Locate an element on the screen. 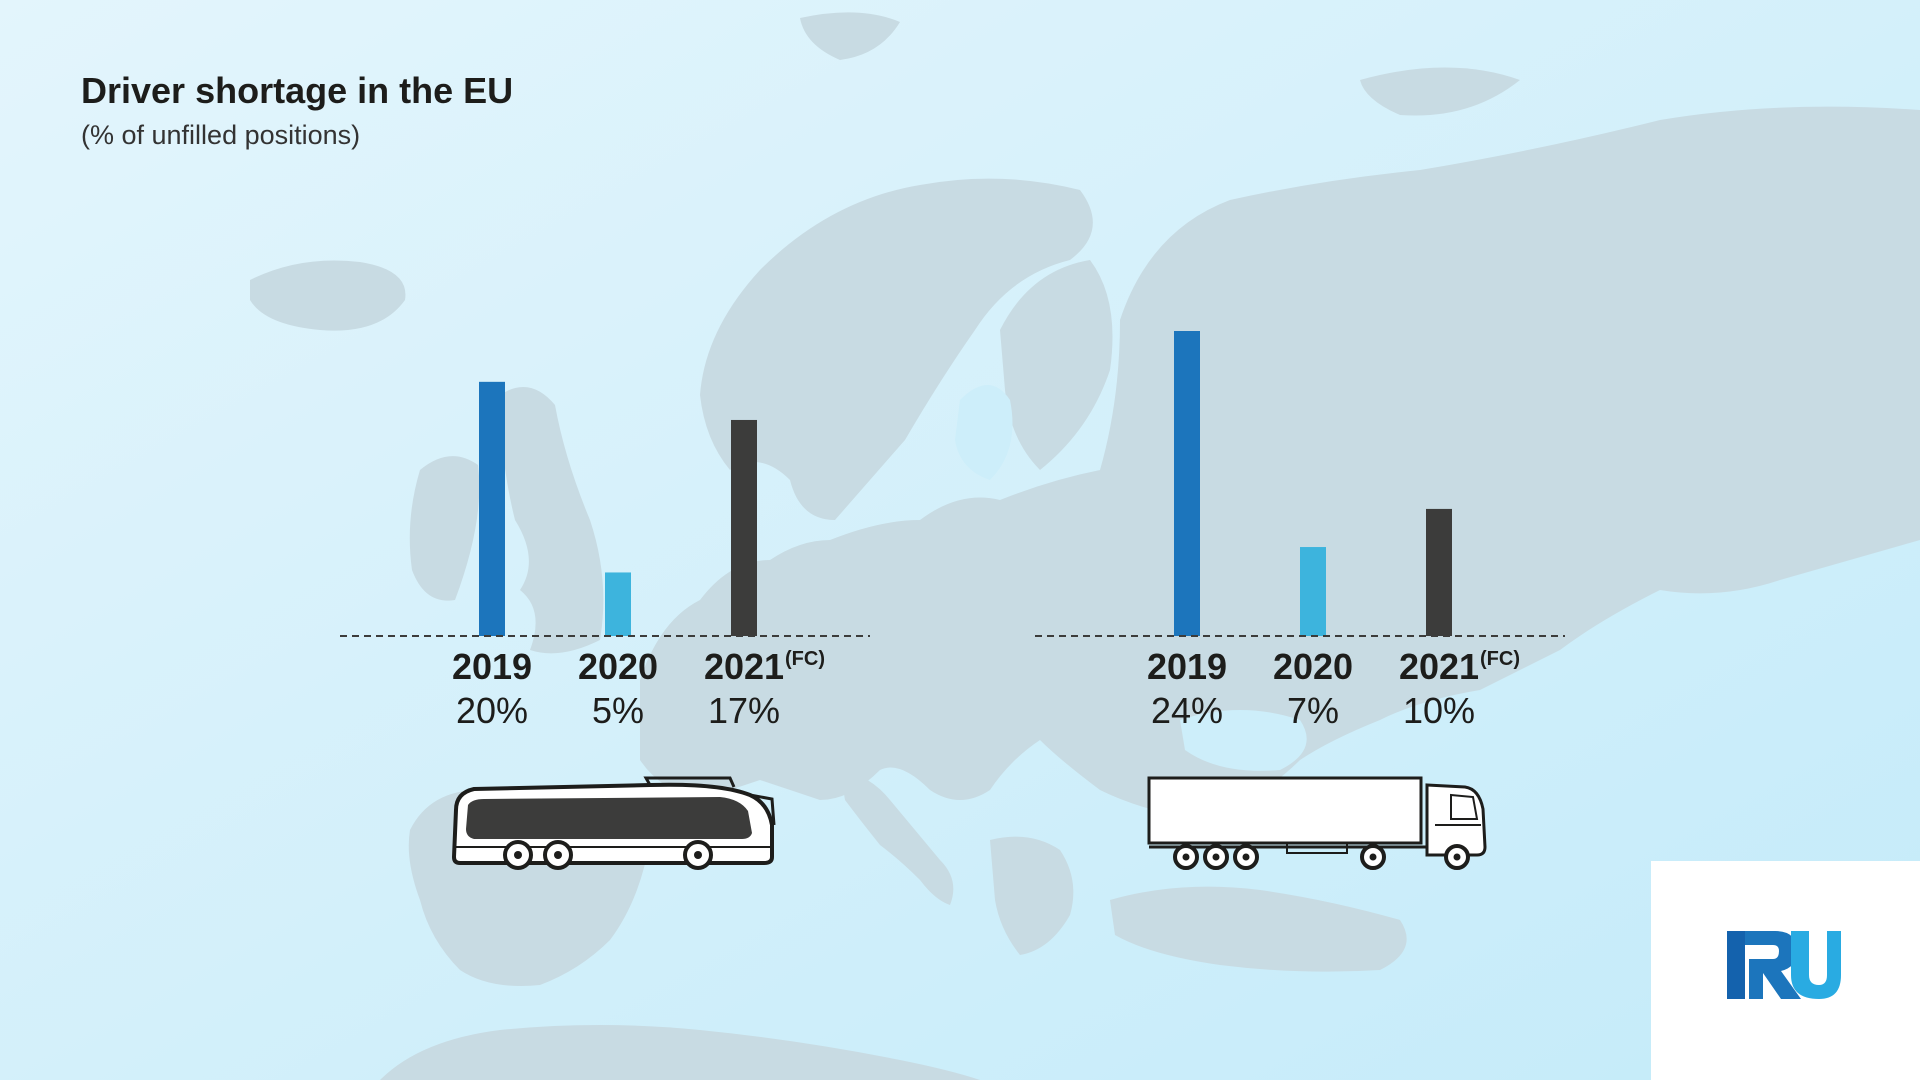 This screenshot has width=1920, height=1080. truck-year-label-2020: 2020 is located at coordinates (1313, 666).